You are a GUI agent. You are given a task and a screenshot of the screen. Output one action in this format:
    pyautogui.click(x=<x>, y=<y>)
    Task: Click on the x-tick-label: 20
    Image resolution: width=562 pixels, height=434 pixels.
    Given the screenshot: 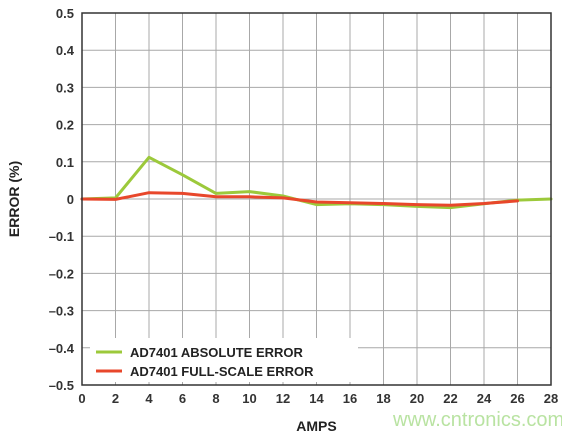 What is the action you would take?
    pyautogui.click(x=417, y=398)
    